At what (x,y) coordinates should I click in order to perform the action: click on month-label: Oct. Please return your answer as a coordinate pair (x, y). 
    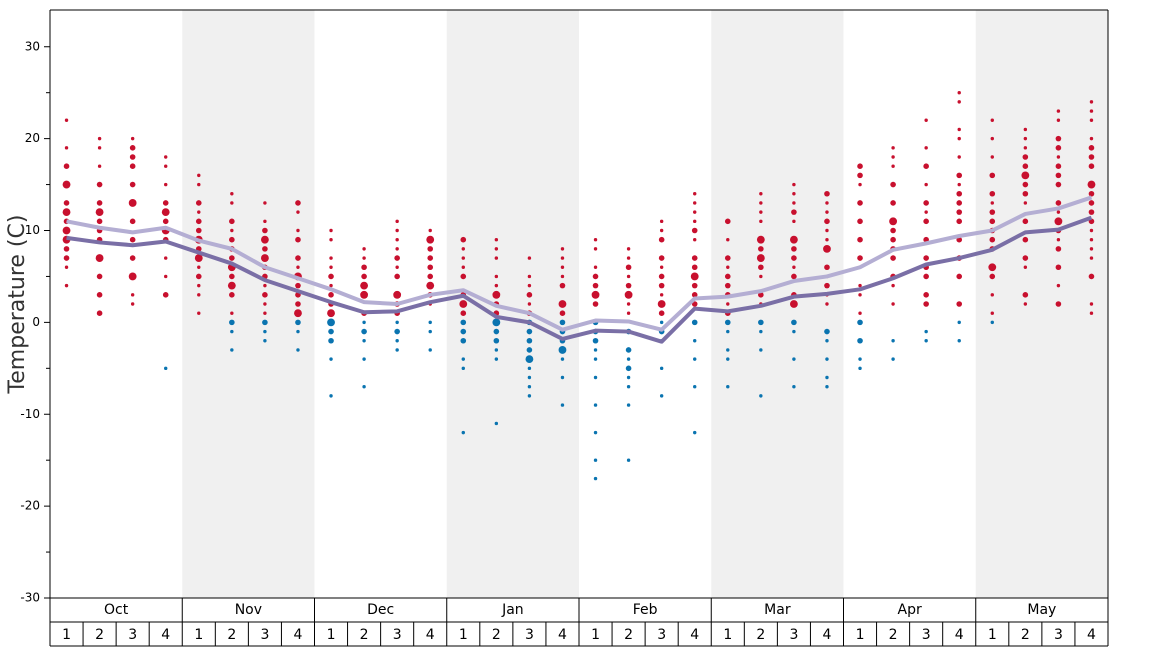
    Looking at the image, I should click on (116, 610).